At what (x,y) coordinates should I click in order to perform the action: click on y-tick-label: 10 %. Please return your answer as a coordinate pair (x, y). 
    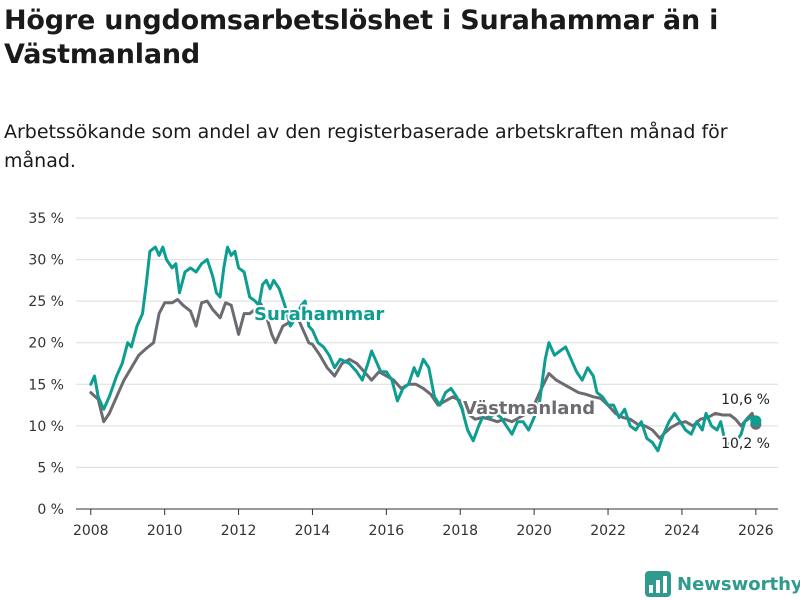
    Looking at the image, I should click on (46, 427).